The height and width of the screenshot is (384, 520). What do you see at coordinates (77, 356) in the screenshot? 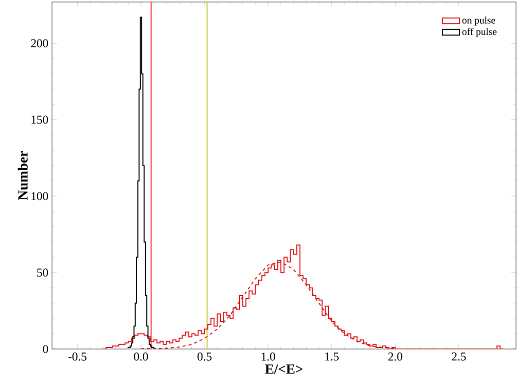
I see `x-tick-label: -0.5` at bounding box center [77, 356].